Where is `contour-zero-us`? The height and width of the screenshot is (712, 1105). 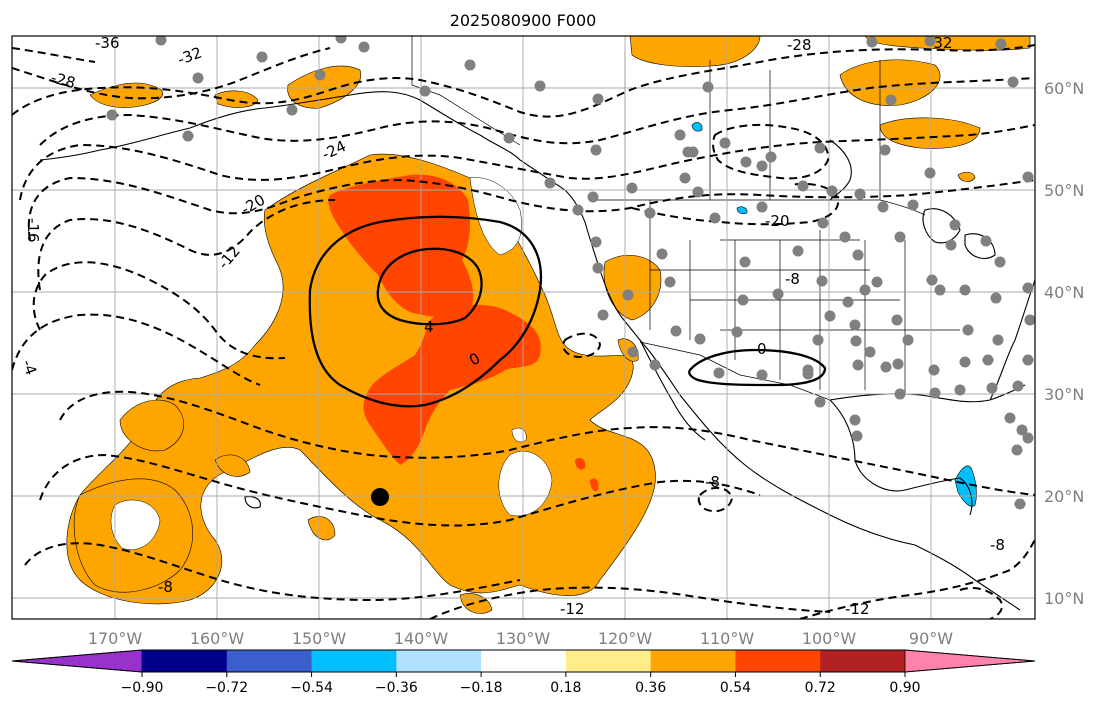
contour-zero-us is located at coordinates (757, 367).